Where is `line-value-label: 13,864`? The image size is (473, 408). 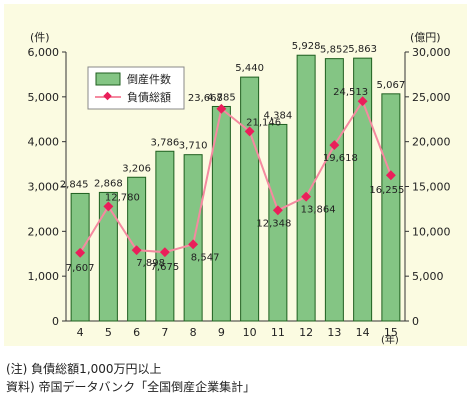
line-value-label: 13,864 is located at coordinates (318, 210).